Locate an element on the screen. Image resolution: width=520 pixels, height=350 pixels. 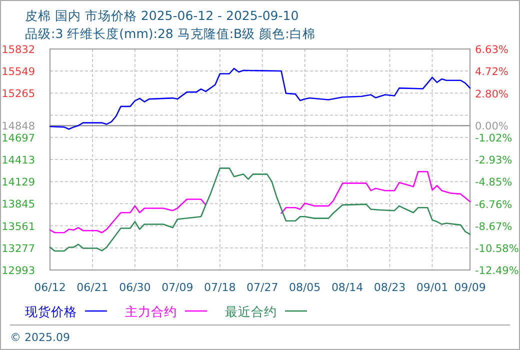
y-tick-label: 13845 is located at coordinates (18, 204).